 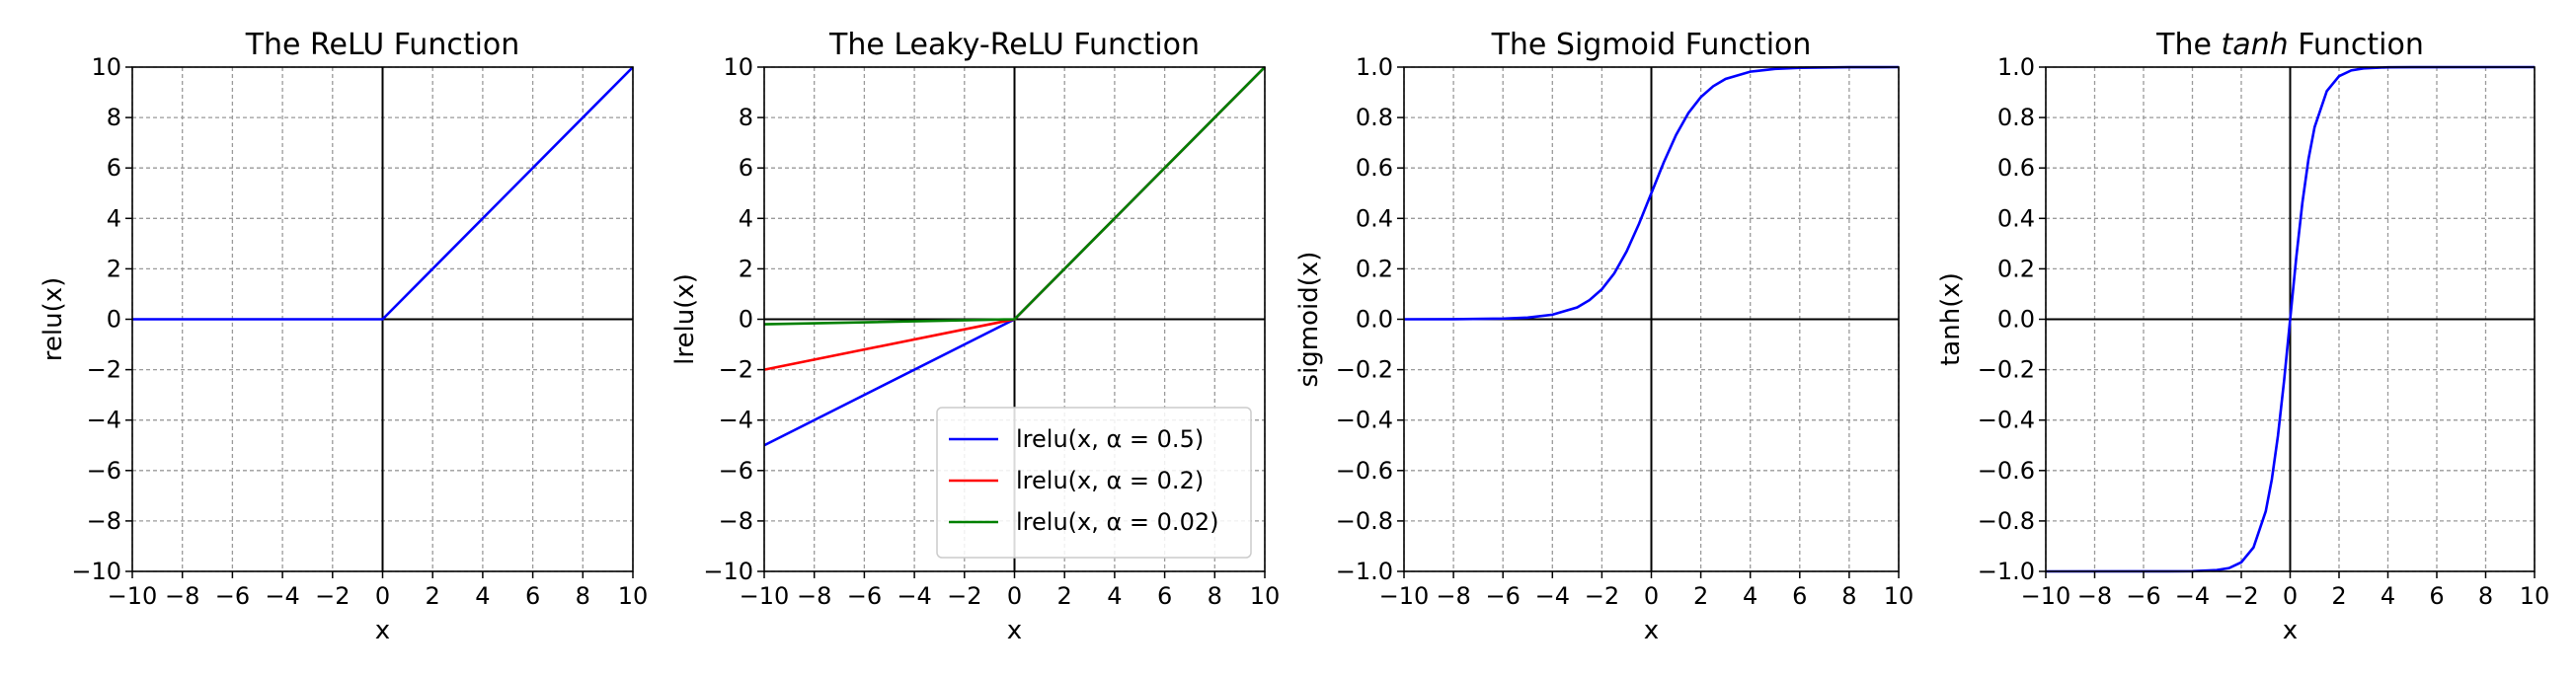 I want to click on chart-title-part: The, so click(x=2188, y=45).